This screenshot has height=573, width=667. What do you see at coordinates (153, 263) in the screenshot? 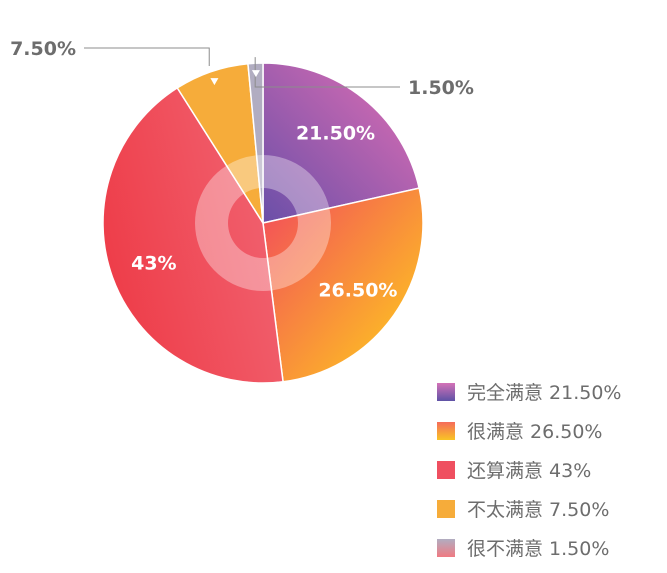
I see `slice-label-fairly-satisfied: 43%` at bounding box center [153, 263].